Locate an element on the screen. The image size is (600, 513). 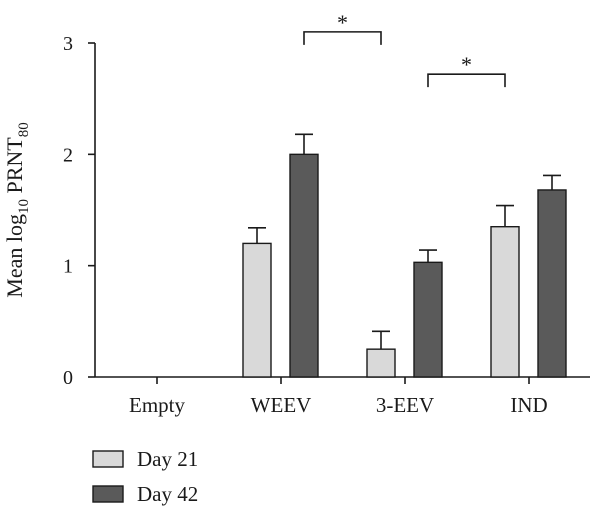
bar-day-42-3-eev is located at coordinates (428, 319).